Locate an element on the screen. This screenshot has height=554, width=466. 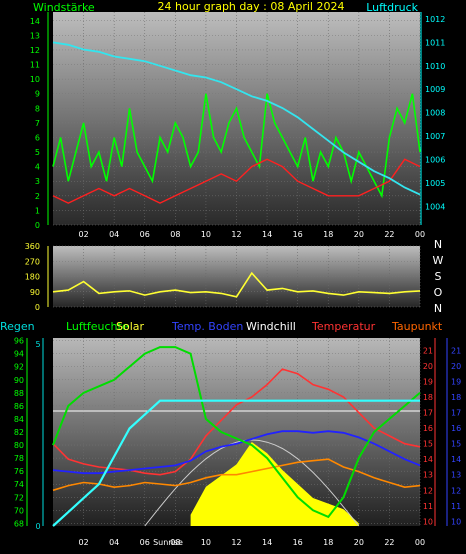
x-tick-label: 16 is located at coordinates (298, 234).